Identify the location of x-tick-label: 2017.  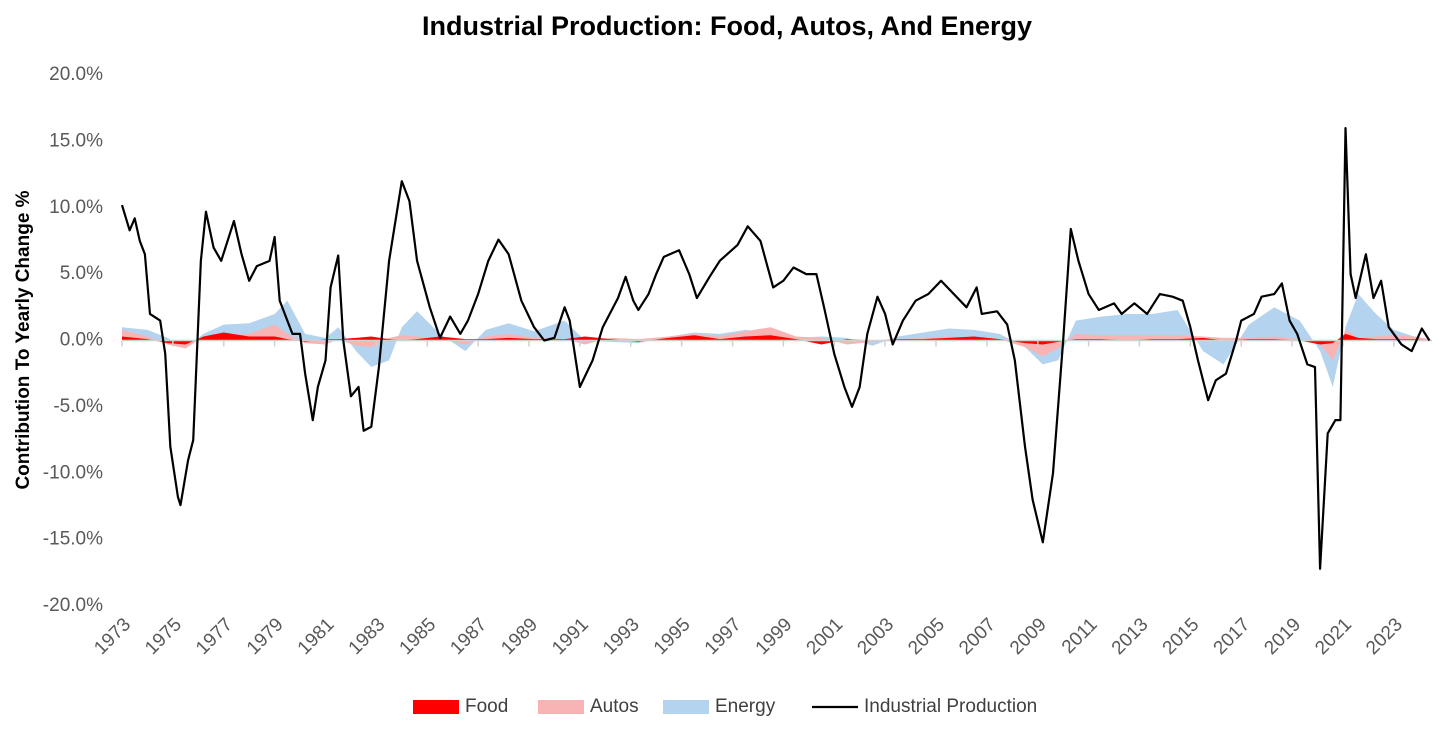
(1232, 636).